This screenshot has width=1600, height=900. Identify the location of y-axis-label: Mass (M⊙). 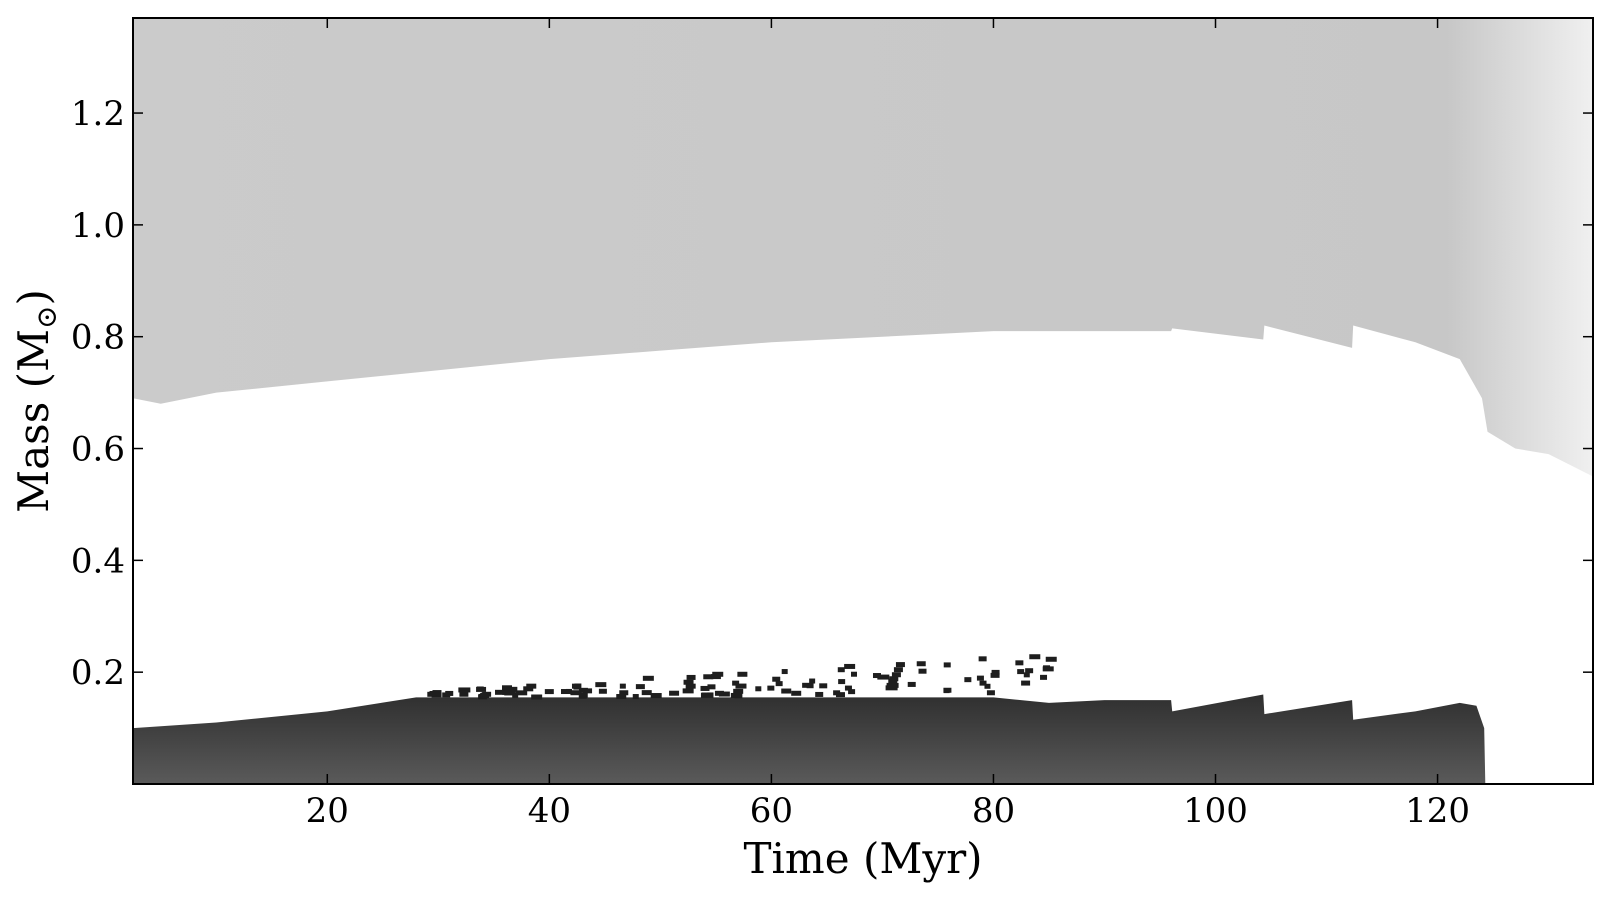
(36, 401).